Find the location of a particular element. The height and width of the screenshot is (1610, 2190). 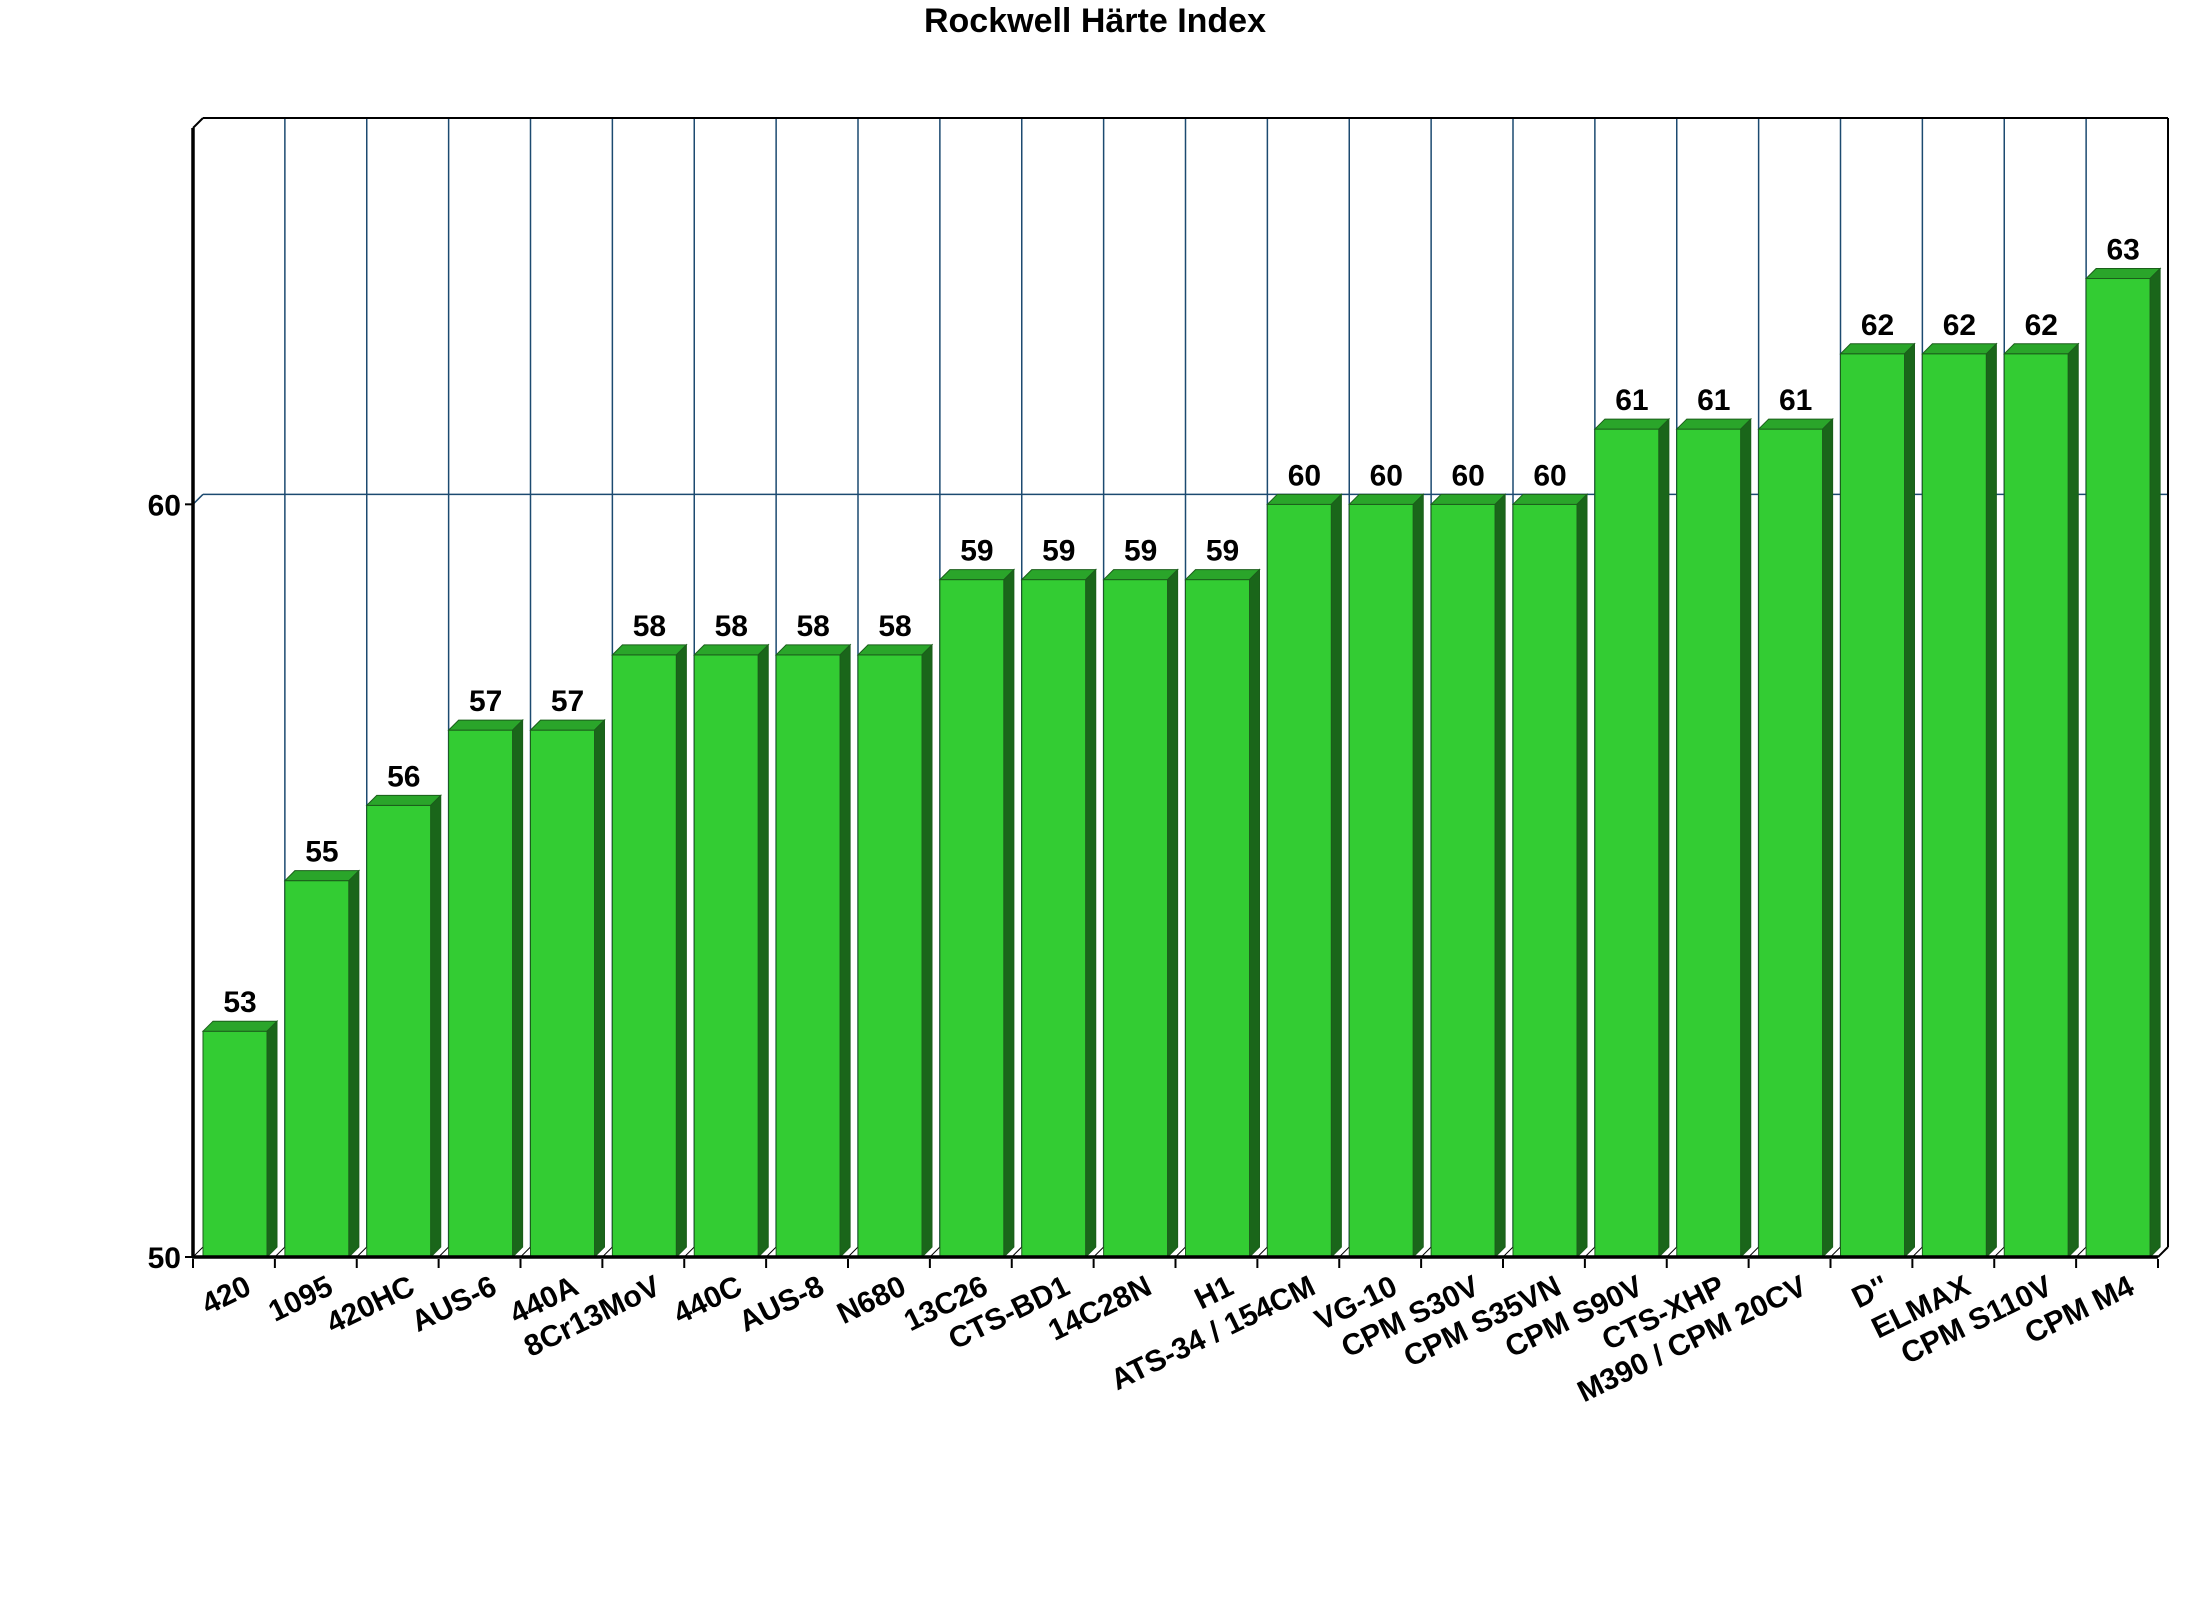

category-label: AUS-6 is located at coordinates (453, 1304).